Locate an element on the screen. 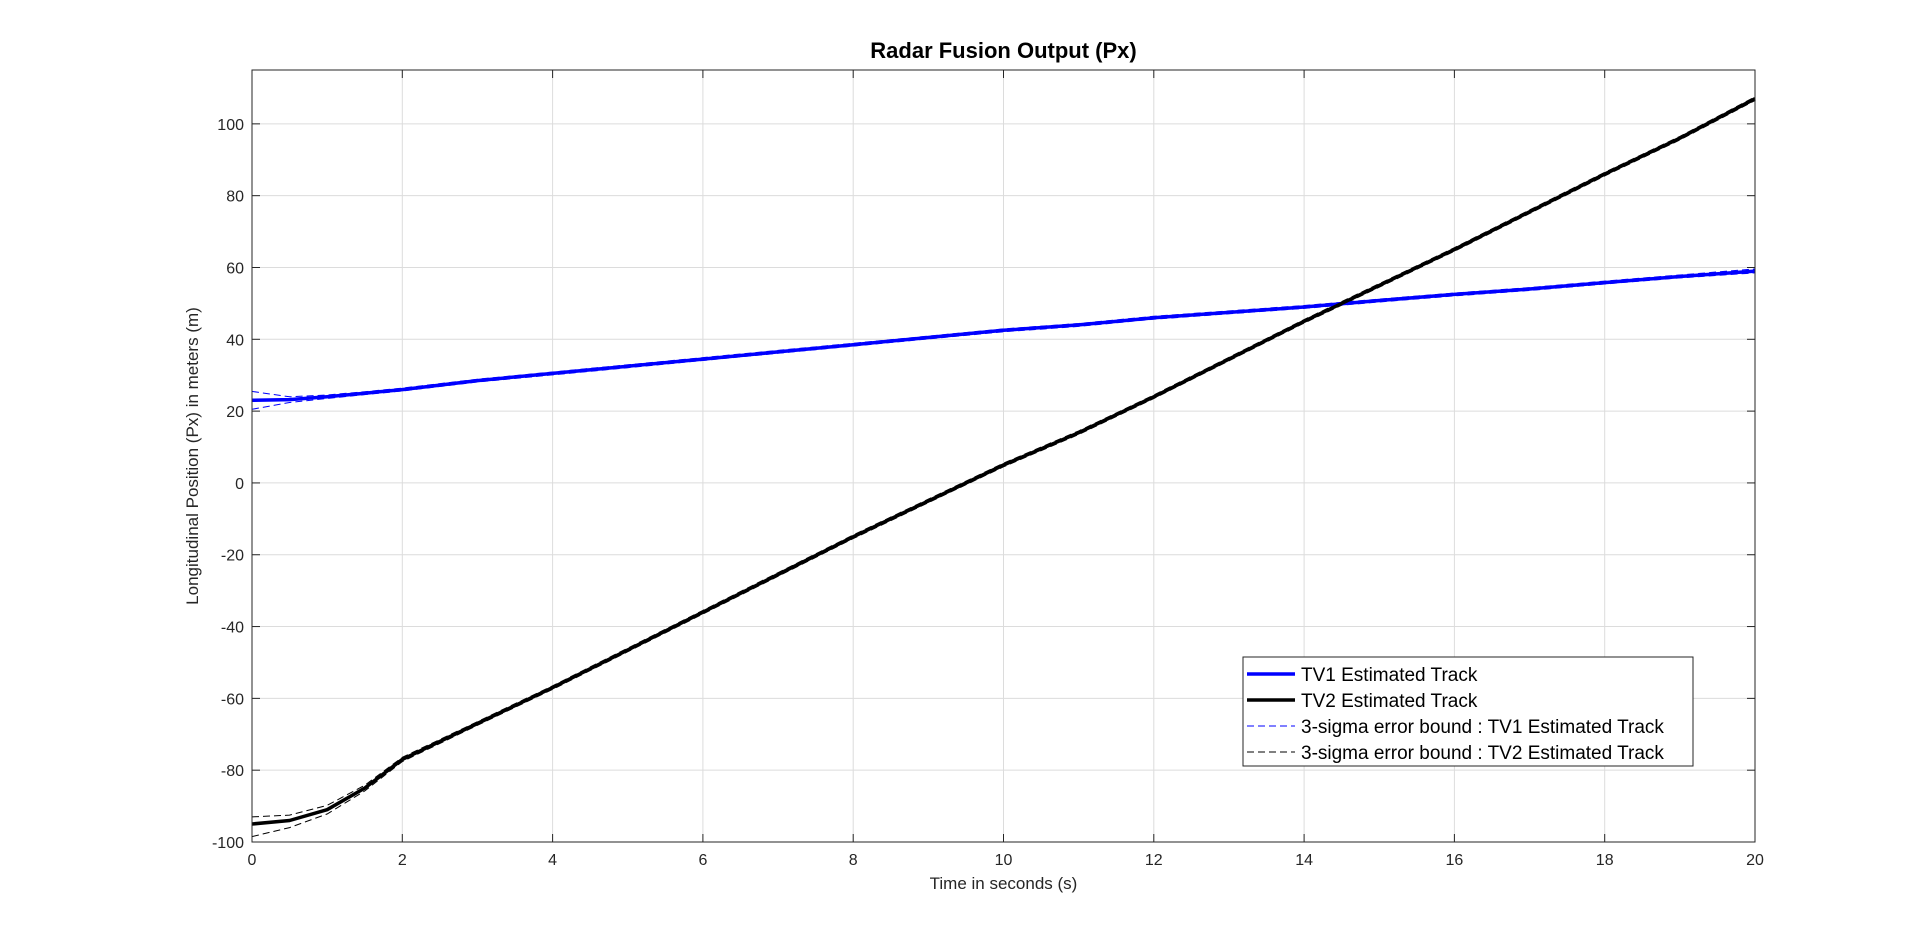 Image resolution: width=1920 pixels, height=936 pixels. y-tick-label: 80 is located at coordinates (235, 197).